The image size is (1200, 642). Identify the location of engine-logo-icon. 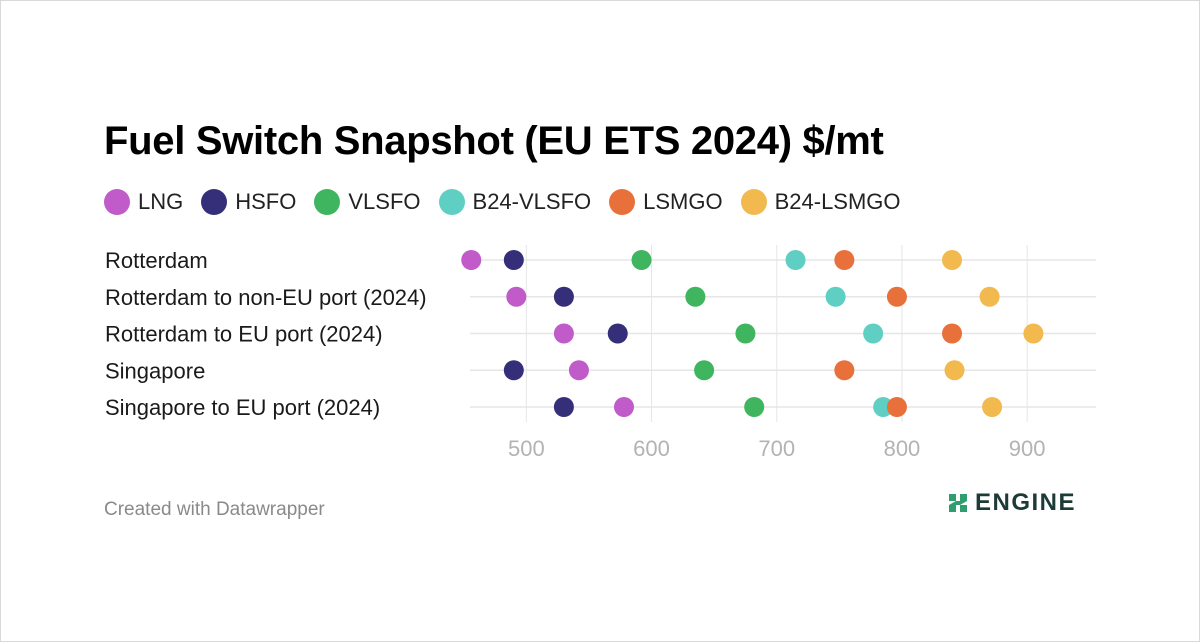
(958, 503).